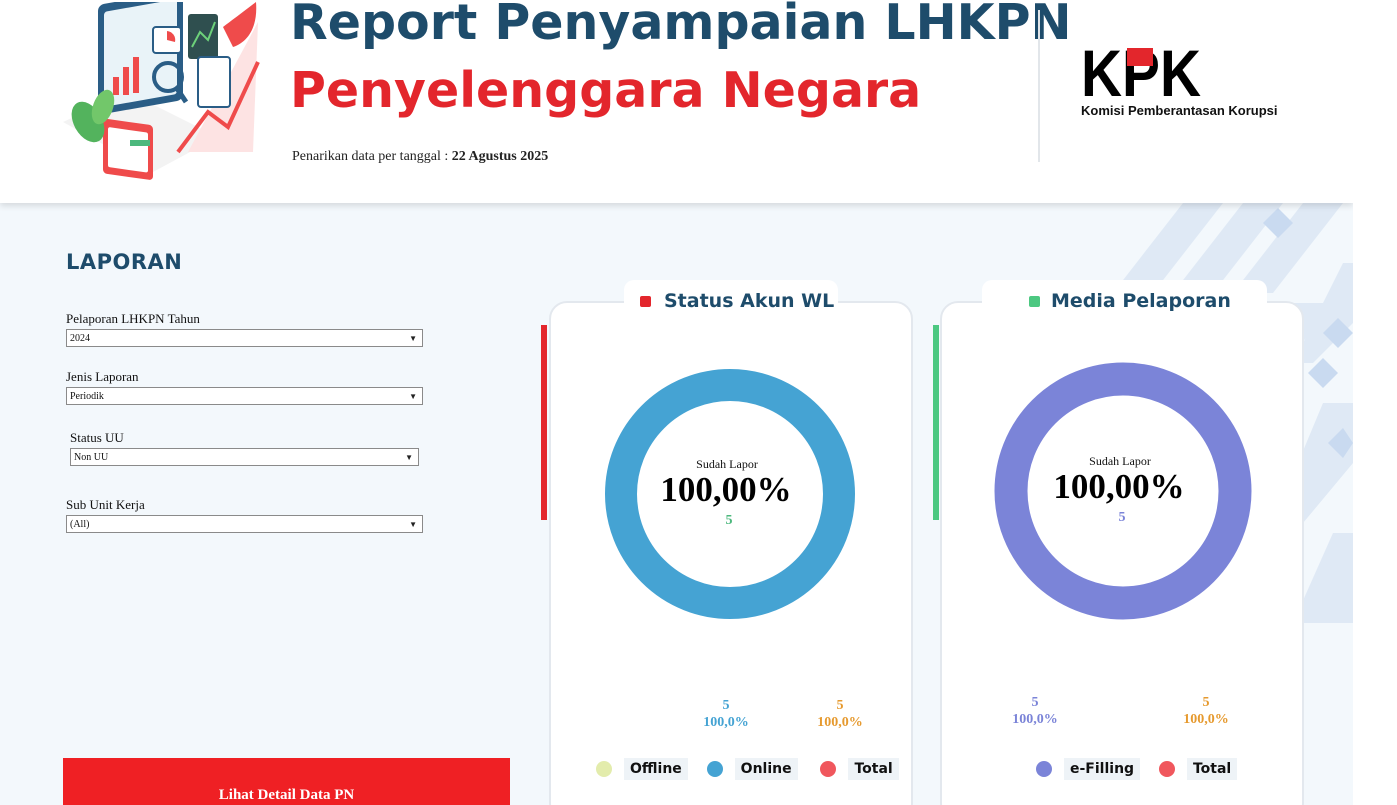  What do you see at coordinates (1102, 769) in the screenshot?
I see `legend-label: e-Filling` at bounding box center [1102, 769].